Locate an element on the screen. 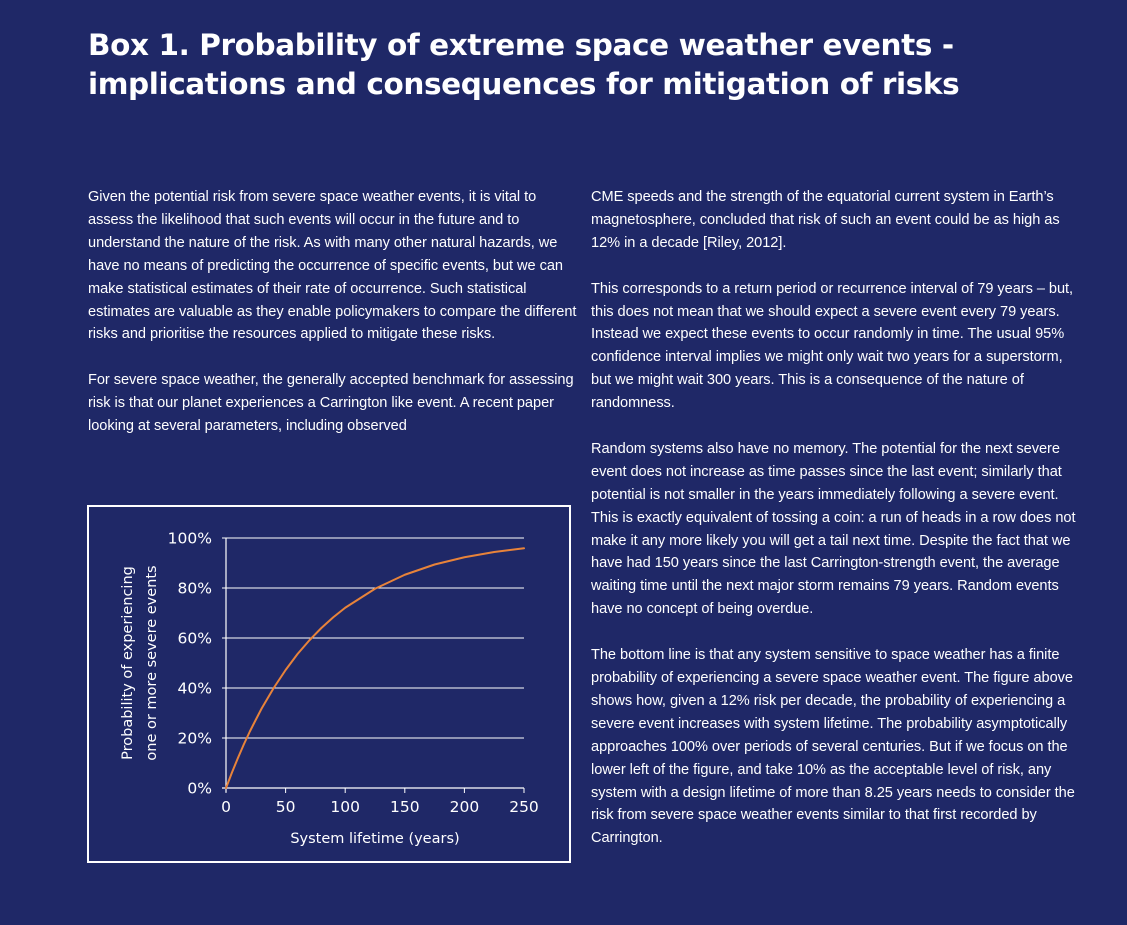  x-tick-label: 0 is located at coordinates (226, 807).